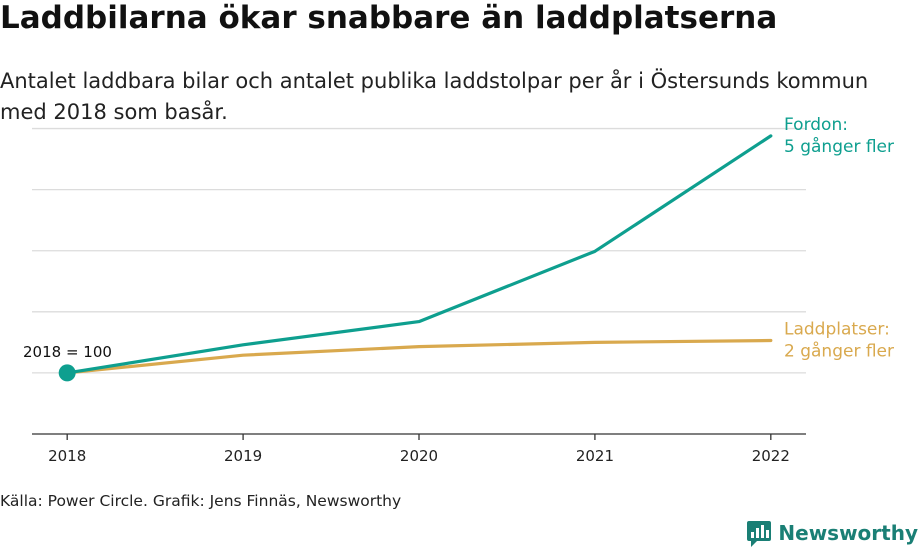 The image size is (920, 552). I want to click on brand-name: Newsworthy, so click(848, 533).